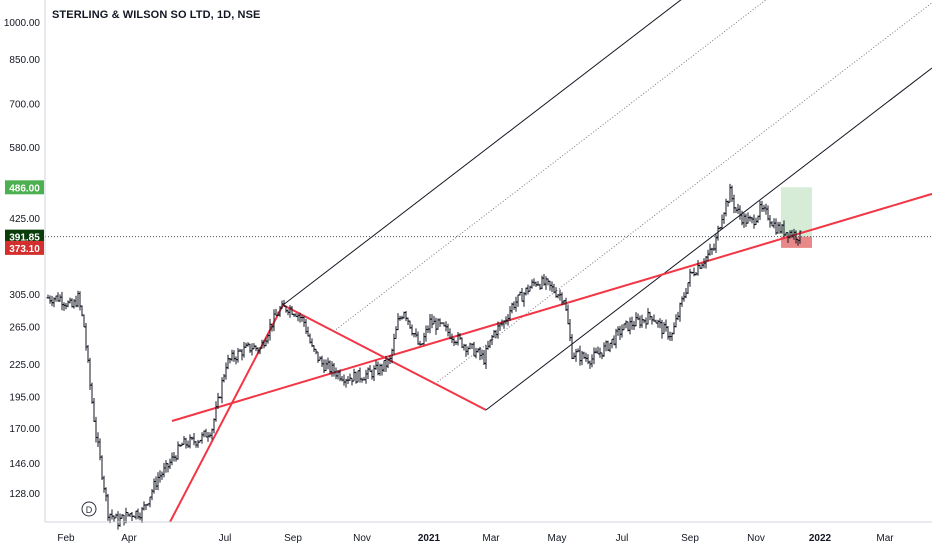  What do you see at coordinates (24, 365) in the screenshot?
I see `price-tick-label: 225.00` at bounding box center [24, 365].